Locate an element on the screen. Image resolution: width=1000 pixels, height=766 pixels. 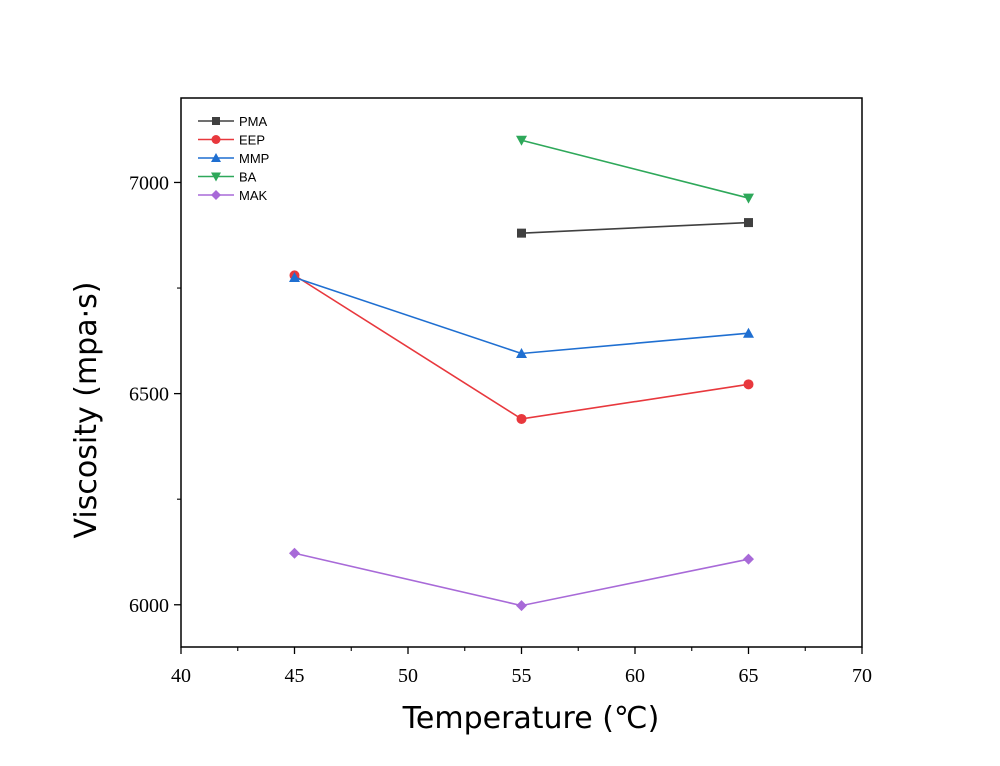
series-line-pma is located at coordinates (635, 227).